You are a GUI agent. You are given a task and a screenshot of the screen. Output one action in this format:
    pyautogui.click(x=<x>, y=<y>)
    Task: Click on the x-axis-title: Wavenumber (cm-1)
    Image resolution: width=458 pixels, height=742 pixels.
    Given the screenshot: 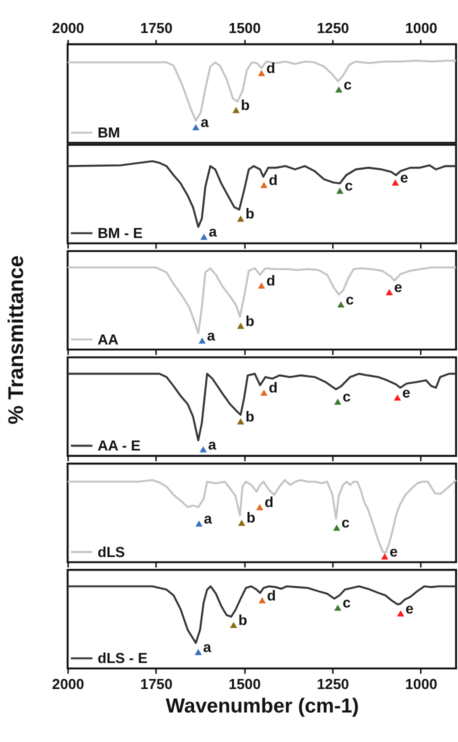 What is the action you would take?
    pyautogui.click(x=262, y=706)
    